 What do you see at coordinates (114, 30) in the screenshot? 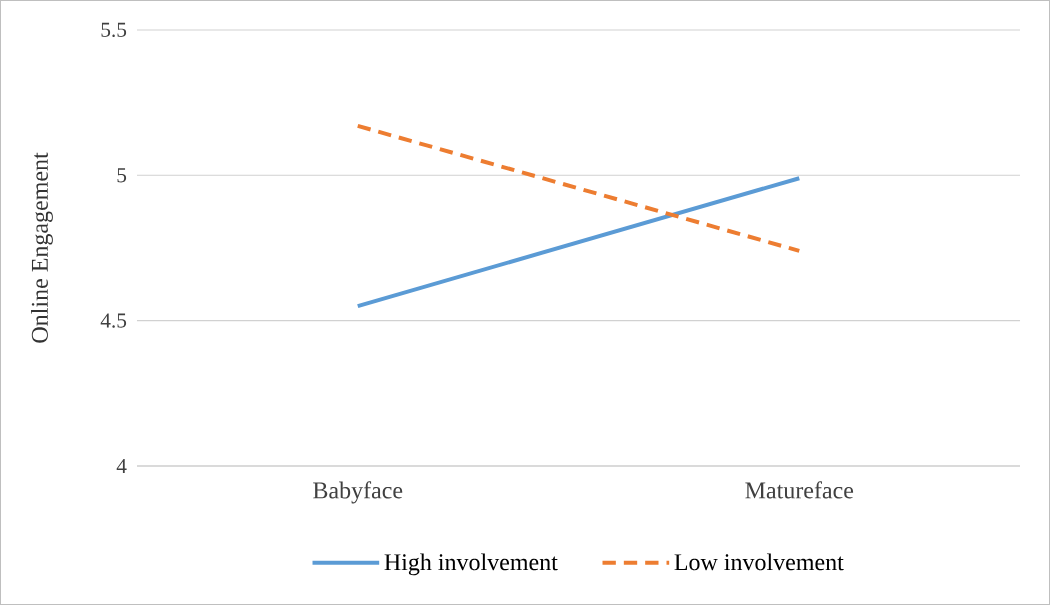
I see `y-tick-label: 5.5` at bounding box center [114, 30].